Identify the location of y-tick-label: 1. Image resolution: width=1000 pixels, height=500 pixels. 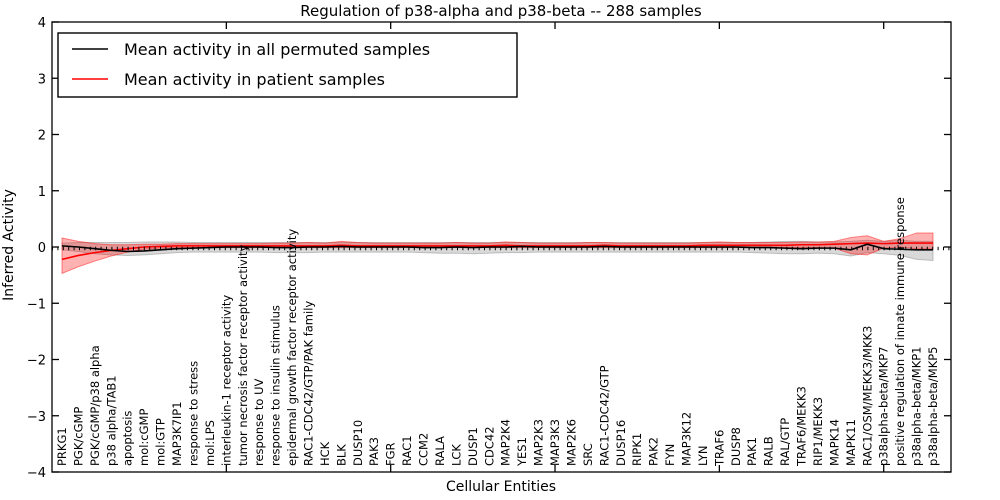
(42, 192).